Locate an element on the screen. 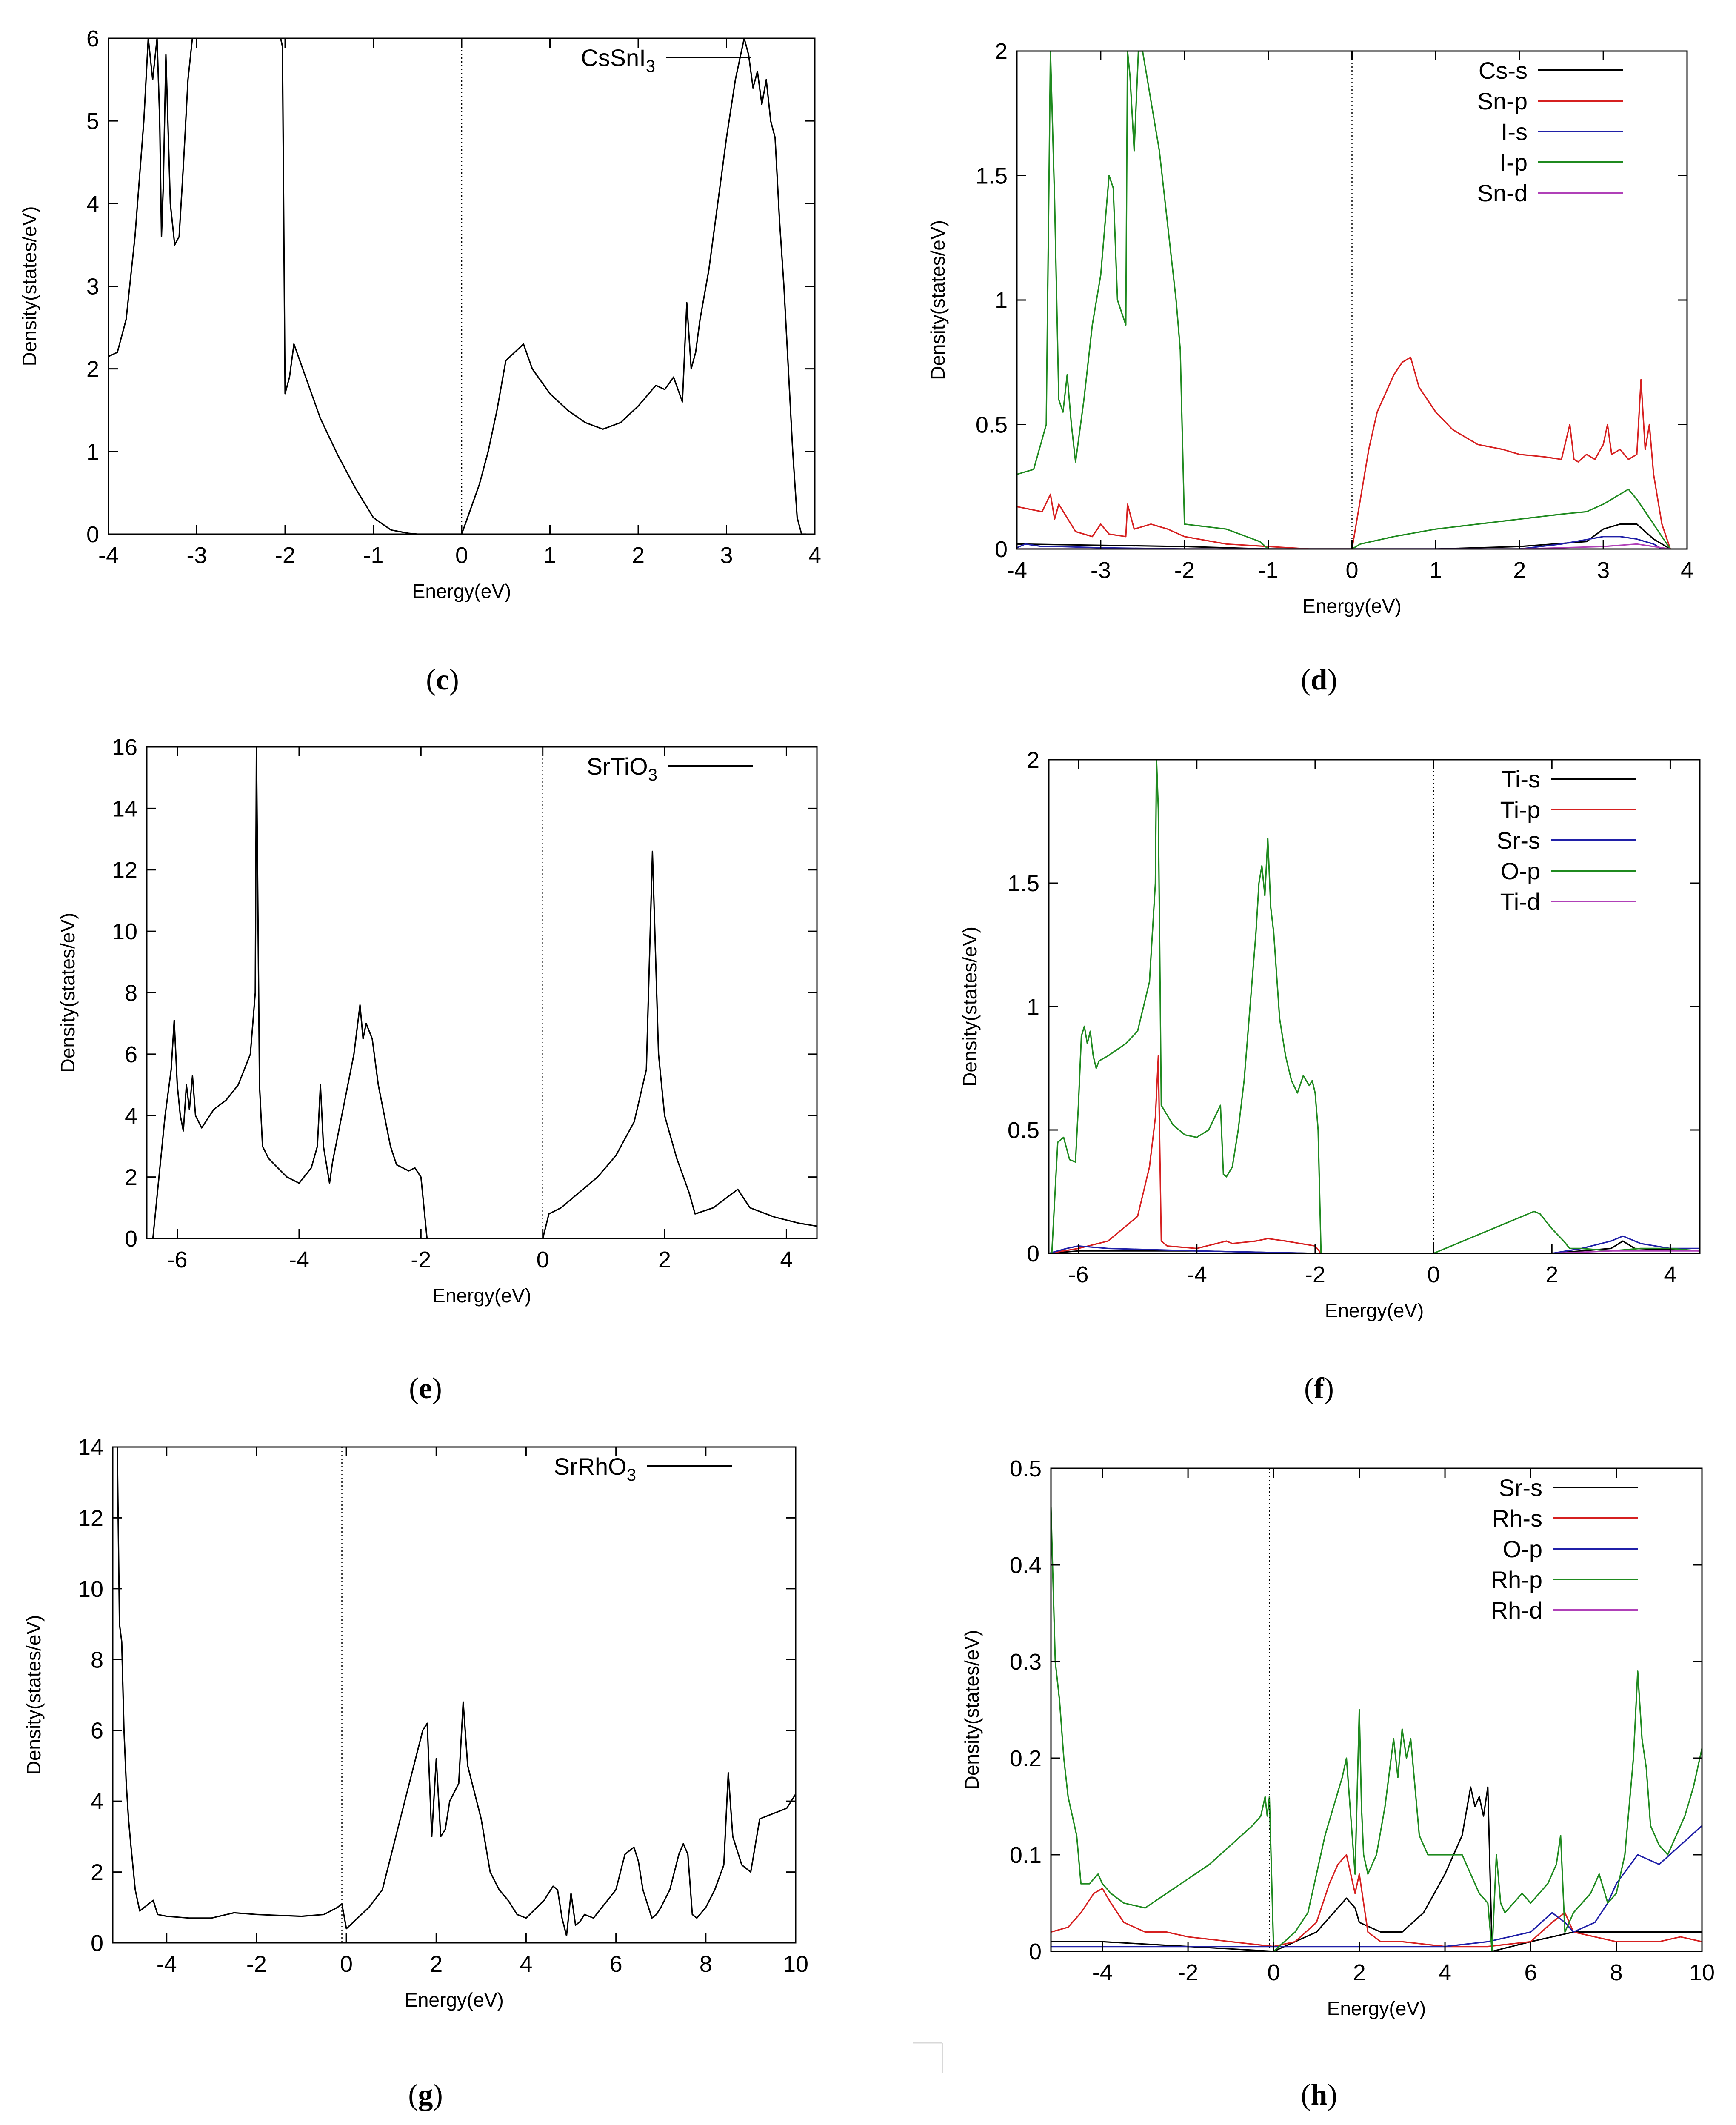 This screenshot has width=1736, height=2125. legend-label: I-p is located at coordinates (1514, 162).